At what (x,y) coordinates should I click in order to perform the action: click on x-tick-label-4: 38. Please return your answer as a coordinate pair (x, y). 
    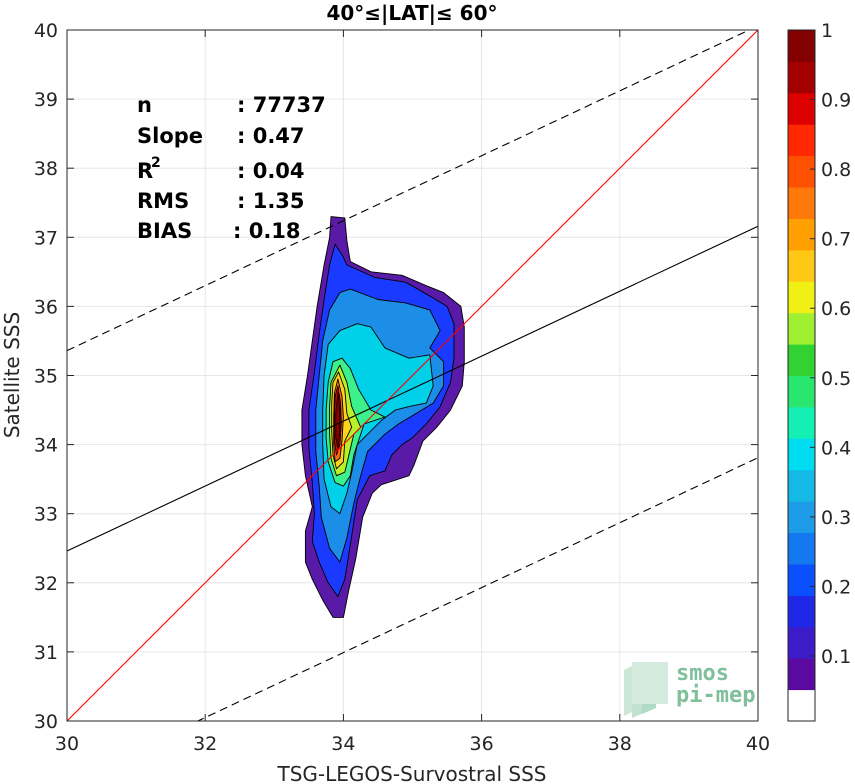
    Looking at the image, I should click on (620, 744).